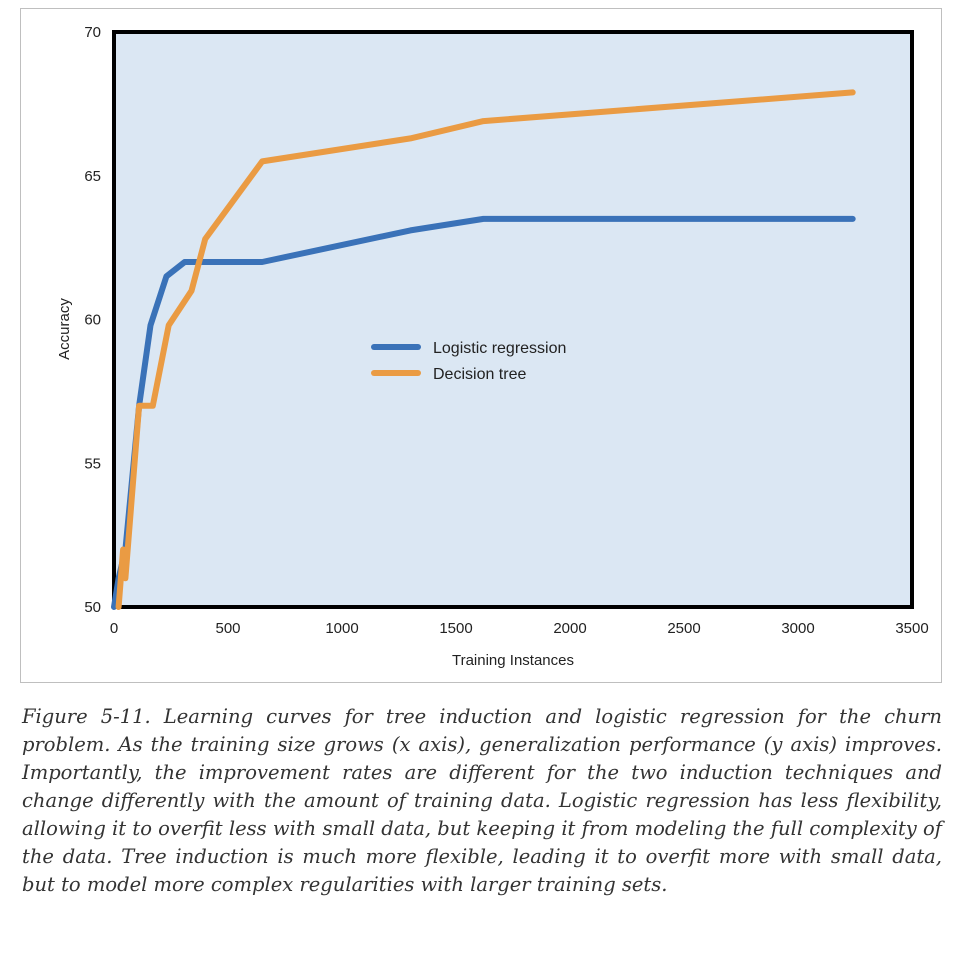  What do you see at coordinates (797, 628) in the screenshot?
I see `x-tick-label: 3000` at bounding box center [797, 628].